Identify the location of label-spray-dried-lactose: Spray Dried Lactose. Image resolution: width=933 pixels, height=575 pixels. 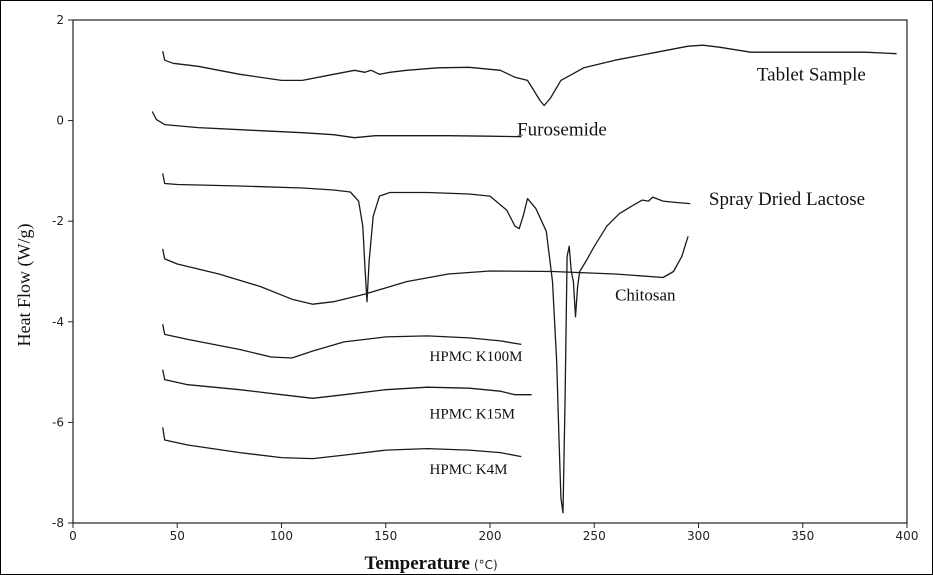
(787, 199).